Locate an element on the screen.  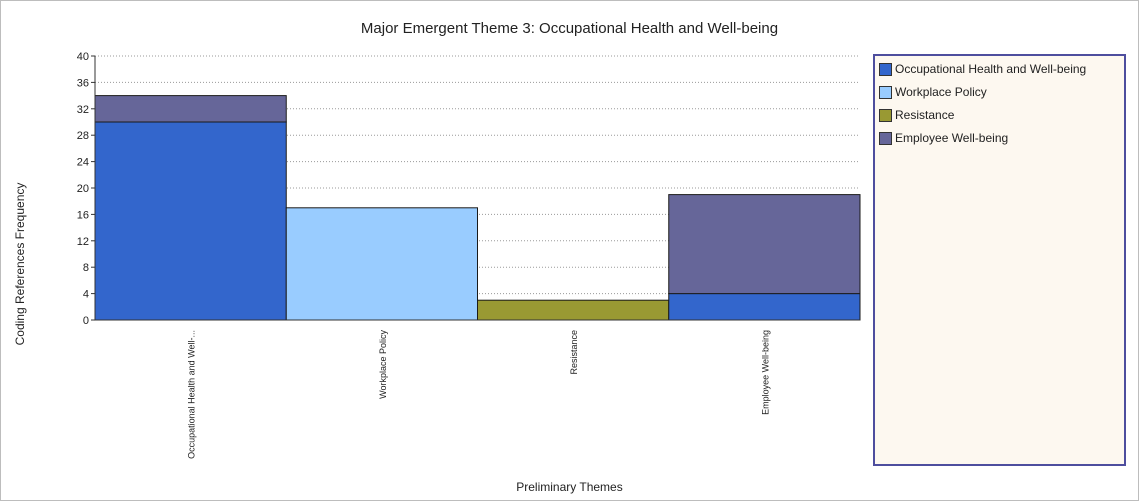
y-tick-label: 28 is located at coordinates (83, 136).